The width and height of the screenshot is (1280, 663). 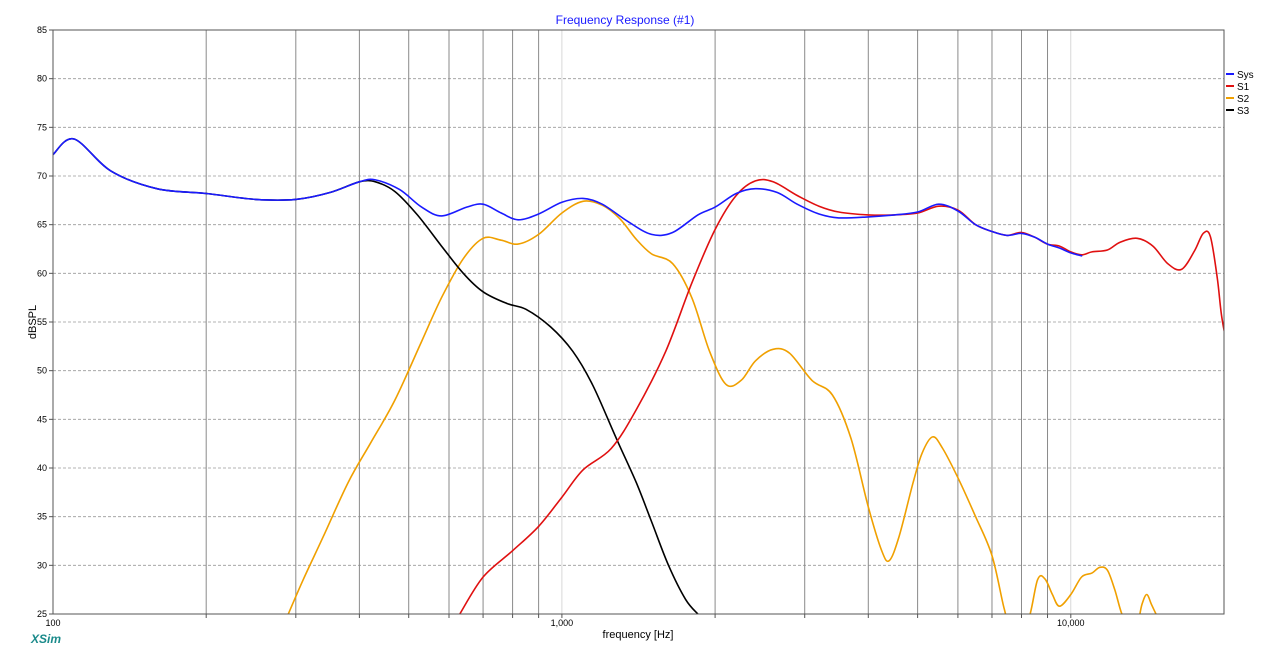 I want to click on y-tick-label: 35, so click(x=42, y=517).